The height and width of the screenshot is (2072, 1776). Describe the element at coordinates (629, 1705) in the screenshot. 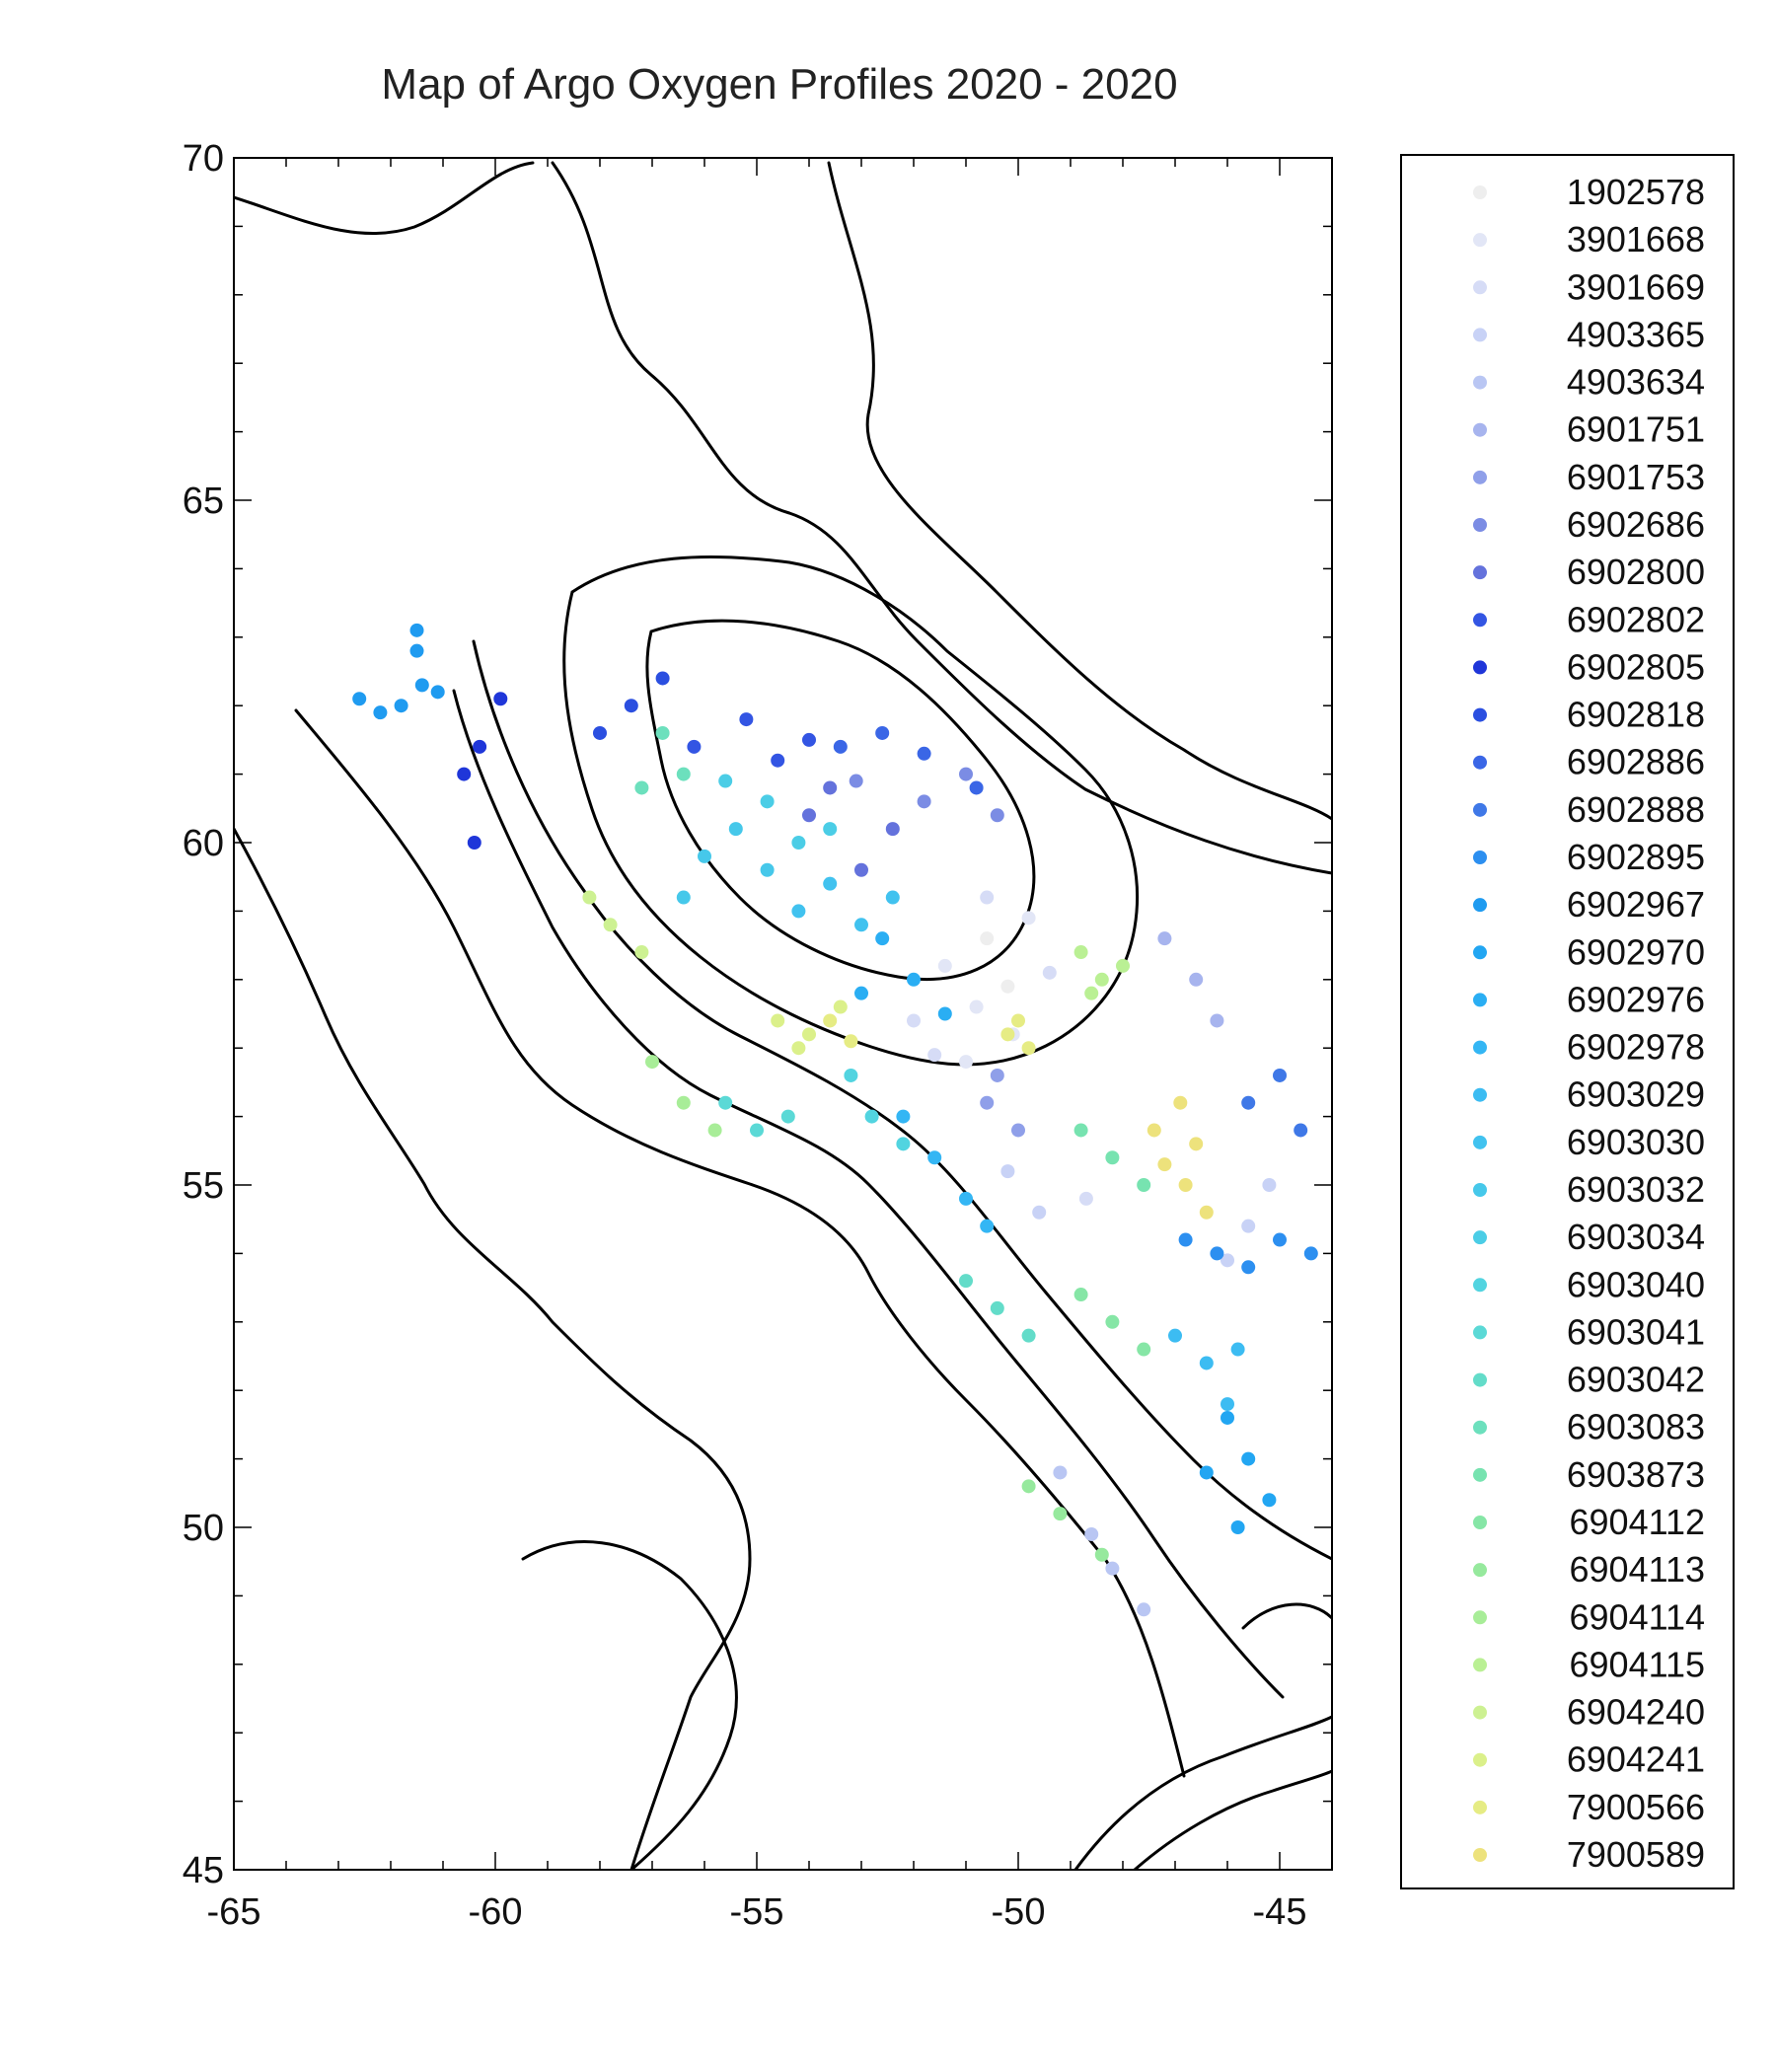

I see `newfoundland-coast-contour` at that location.